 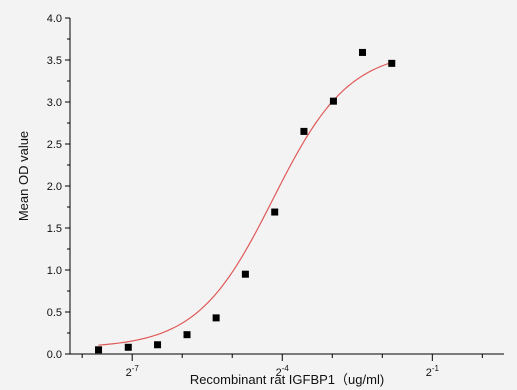 I want to click on x-axis-label: Recombinant rat IGFBP1（ug/ml), so click(x=287, y=379).